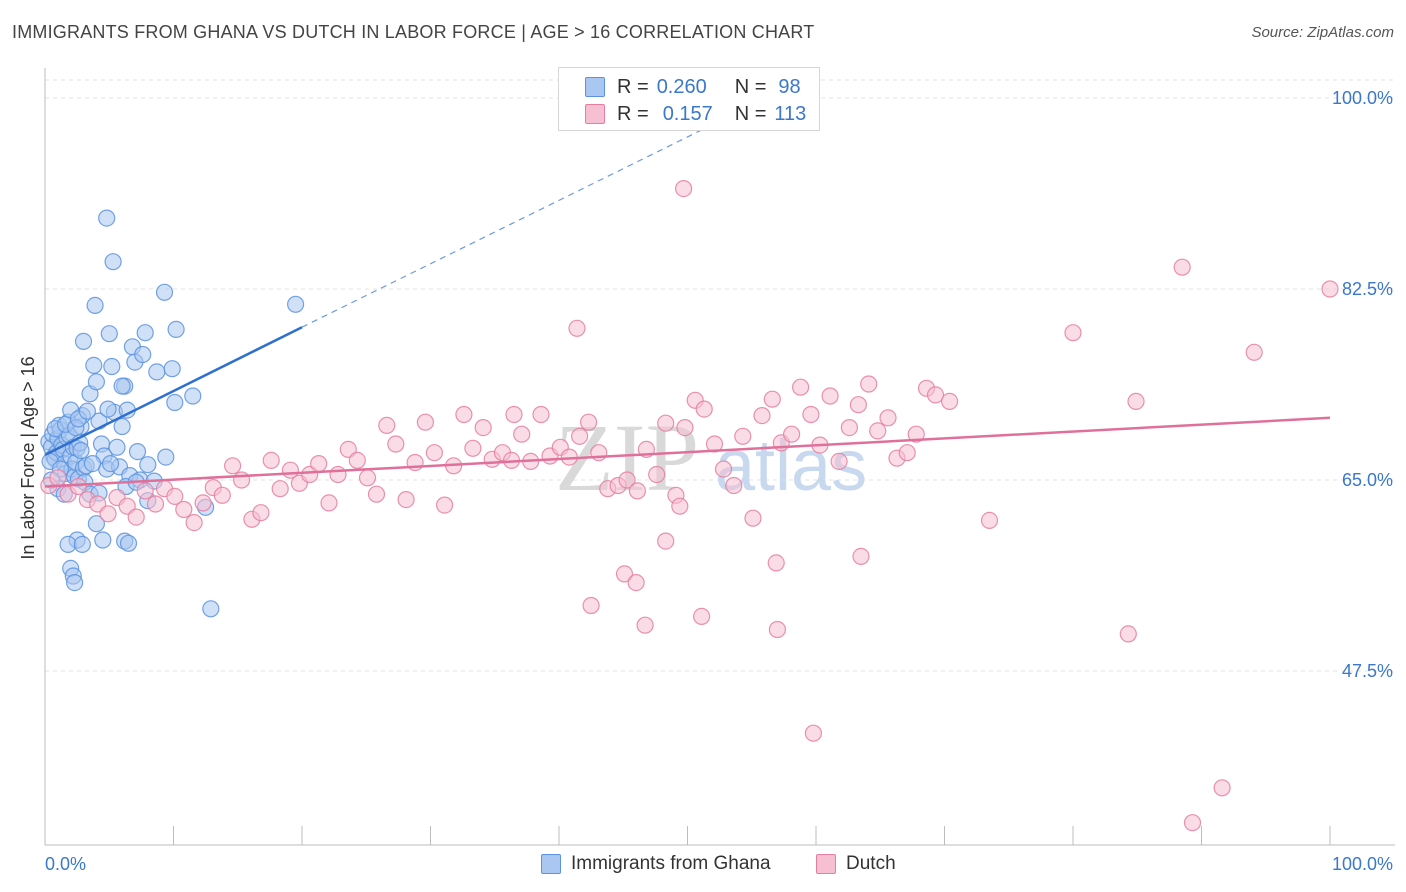 The width and height of the screenshot is (1406, 892). Describe the element at coordinates (65, 864) in the screenshot. I see `x-tick-label-left: 0.0%` at that location.